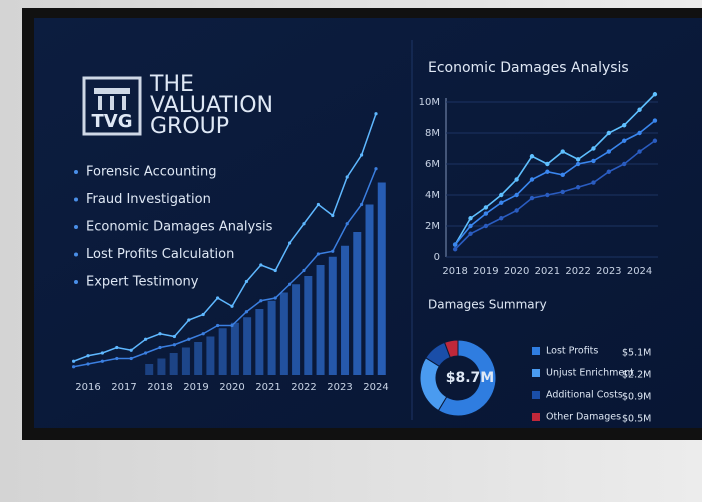 The image size is (702, 502). I want to click on donut-segment, so click(451, 349).